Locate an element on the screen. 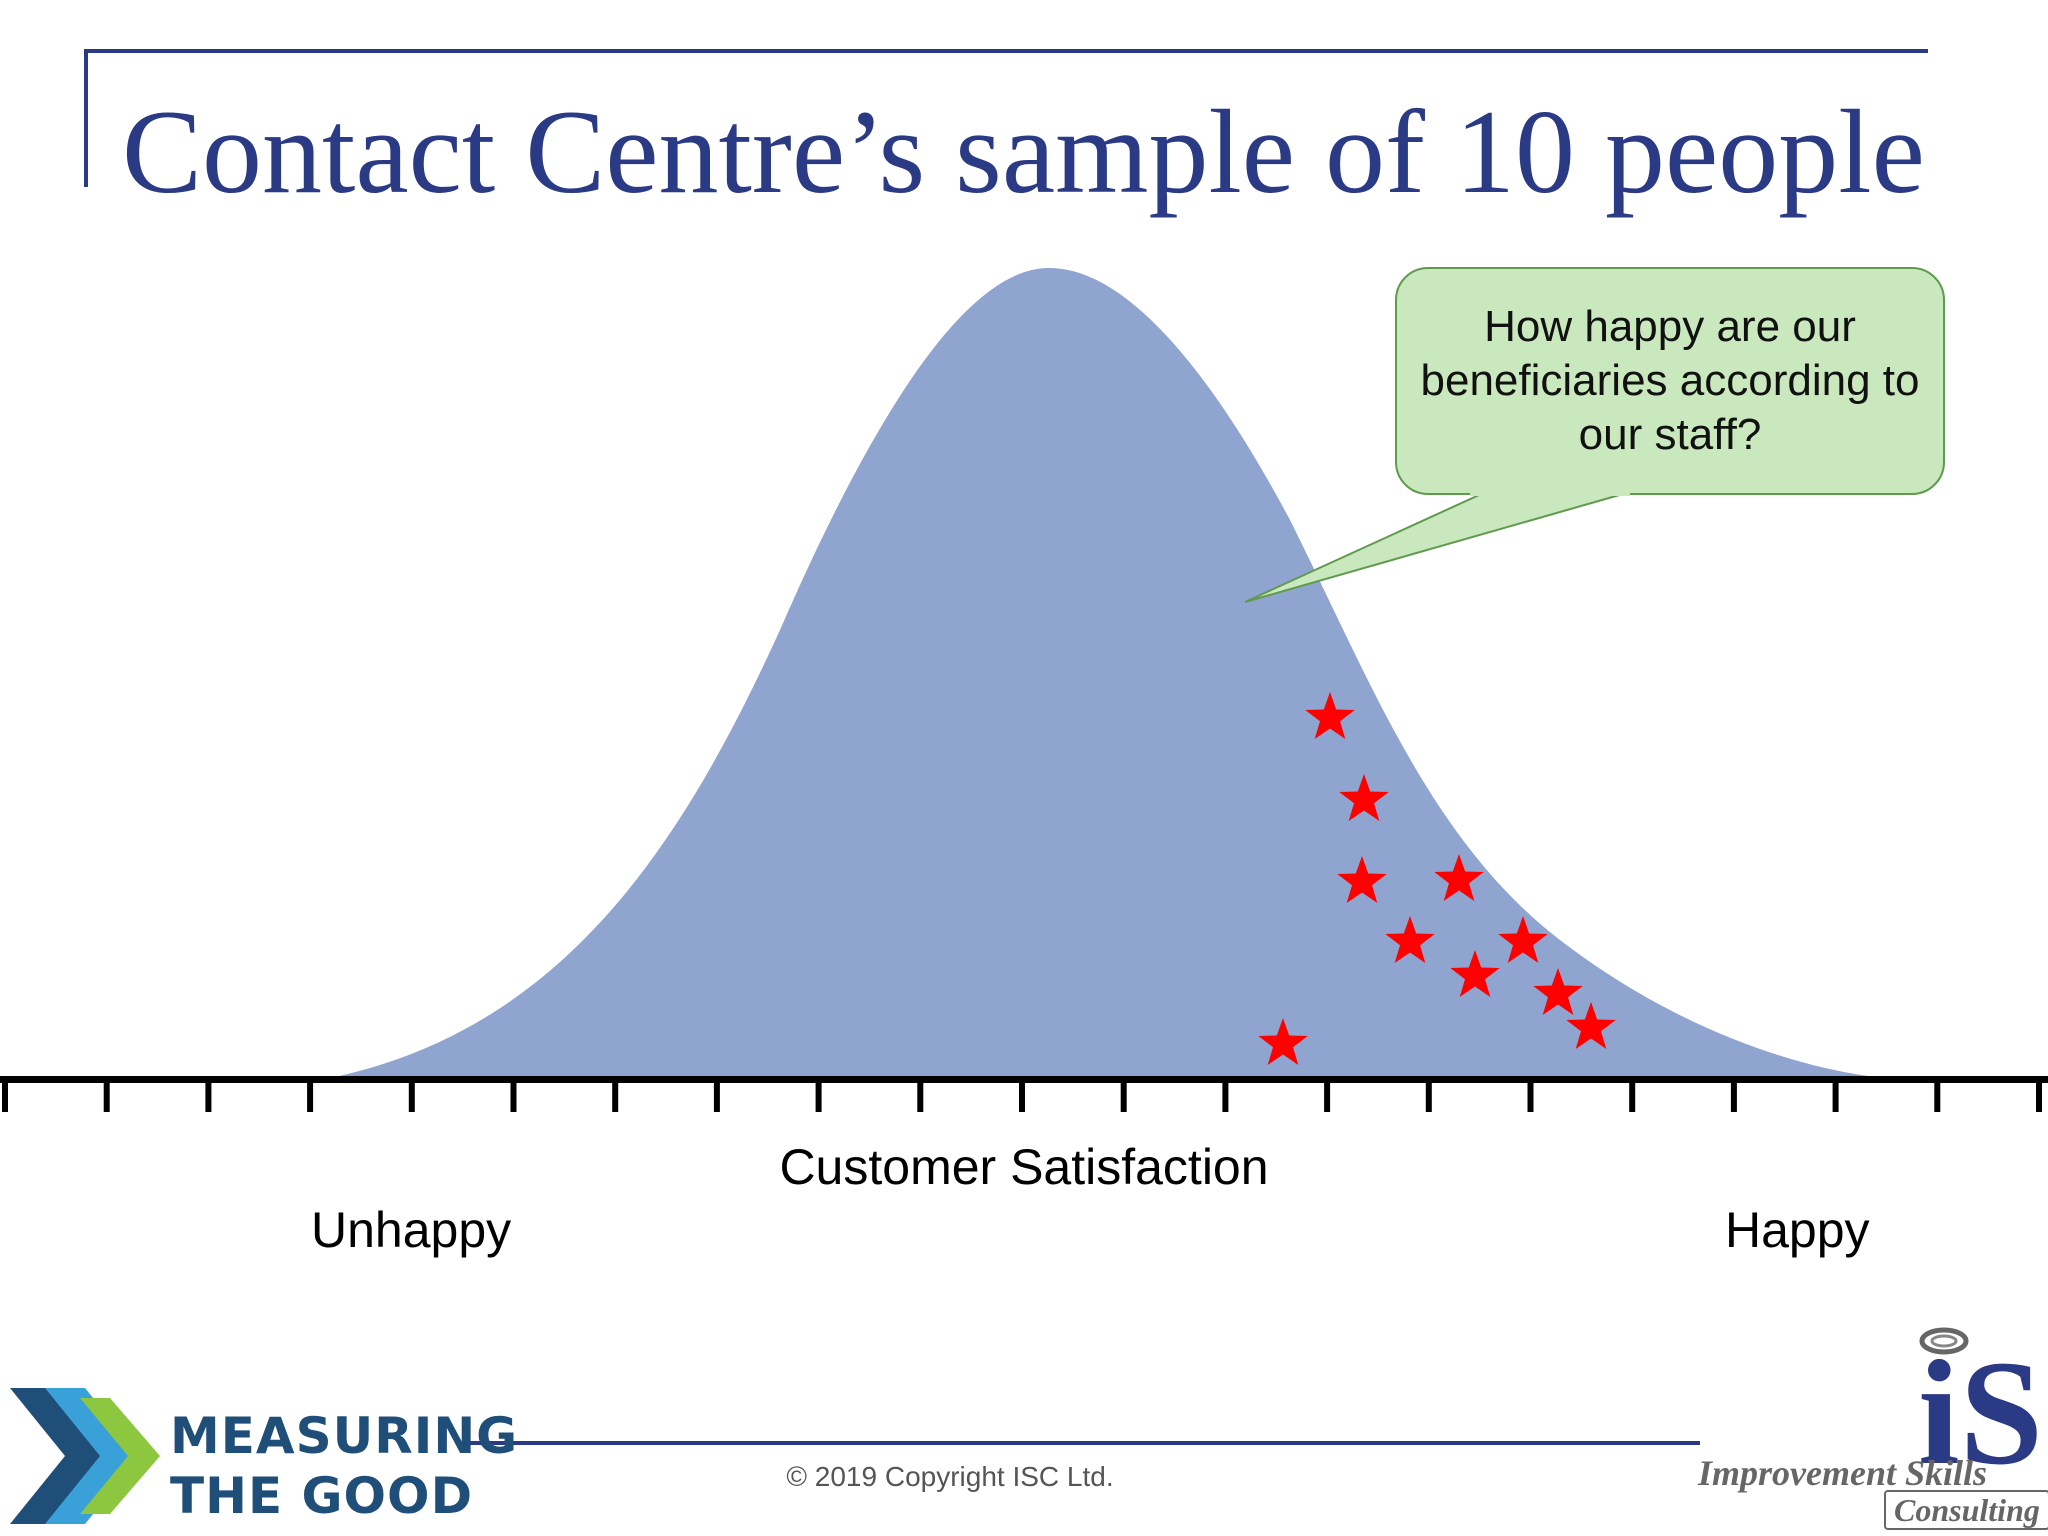  logo-right-line1: Improvement Skills is located at coordinates (1843, 1473).